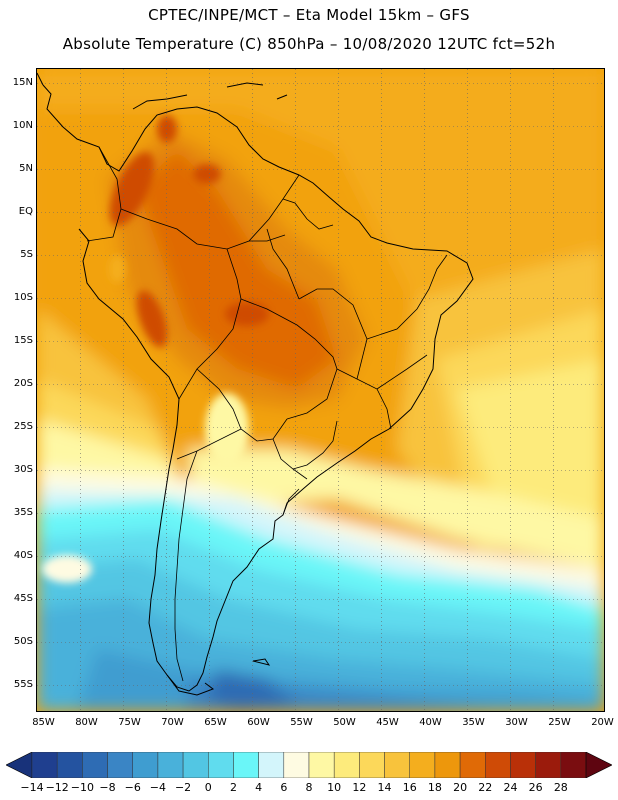 This screenshot has height=800, width=618. Describe the element at coordinates (19, 765) in the screenshot. I see `colorbar-underflow-arrow` at that location.